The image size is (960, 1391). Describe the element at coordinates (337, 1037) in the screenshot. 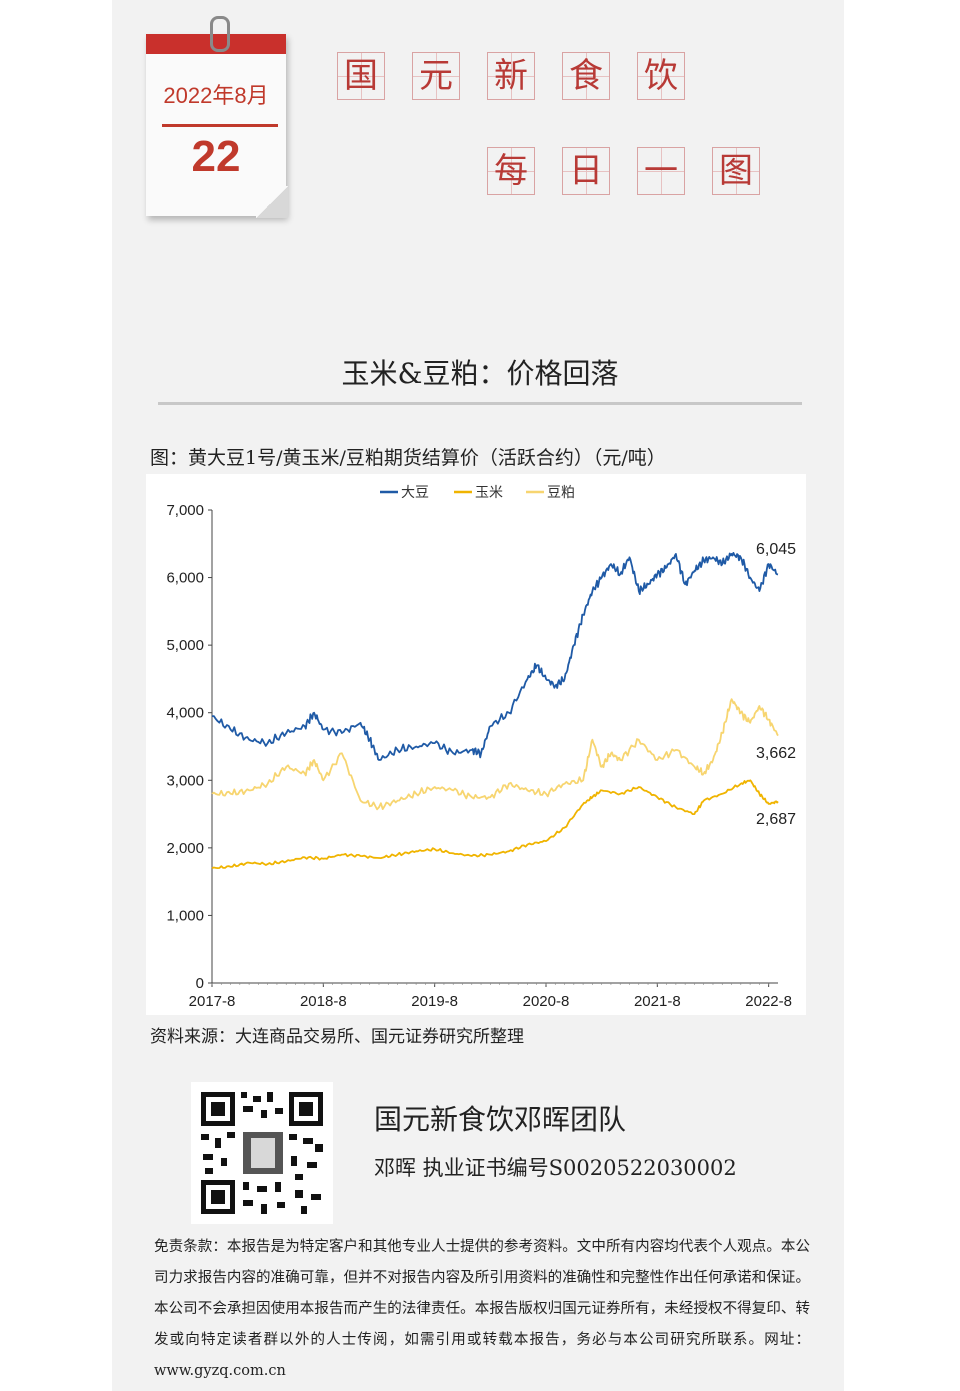

I see `data-source: 资料来源：大连商品交易所、国元证券研究所整理` at that location.